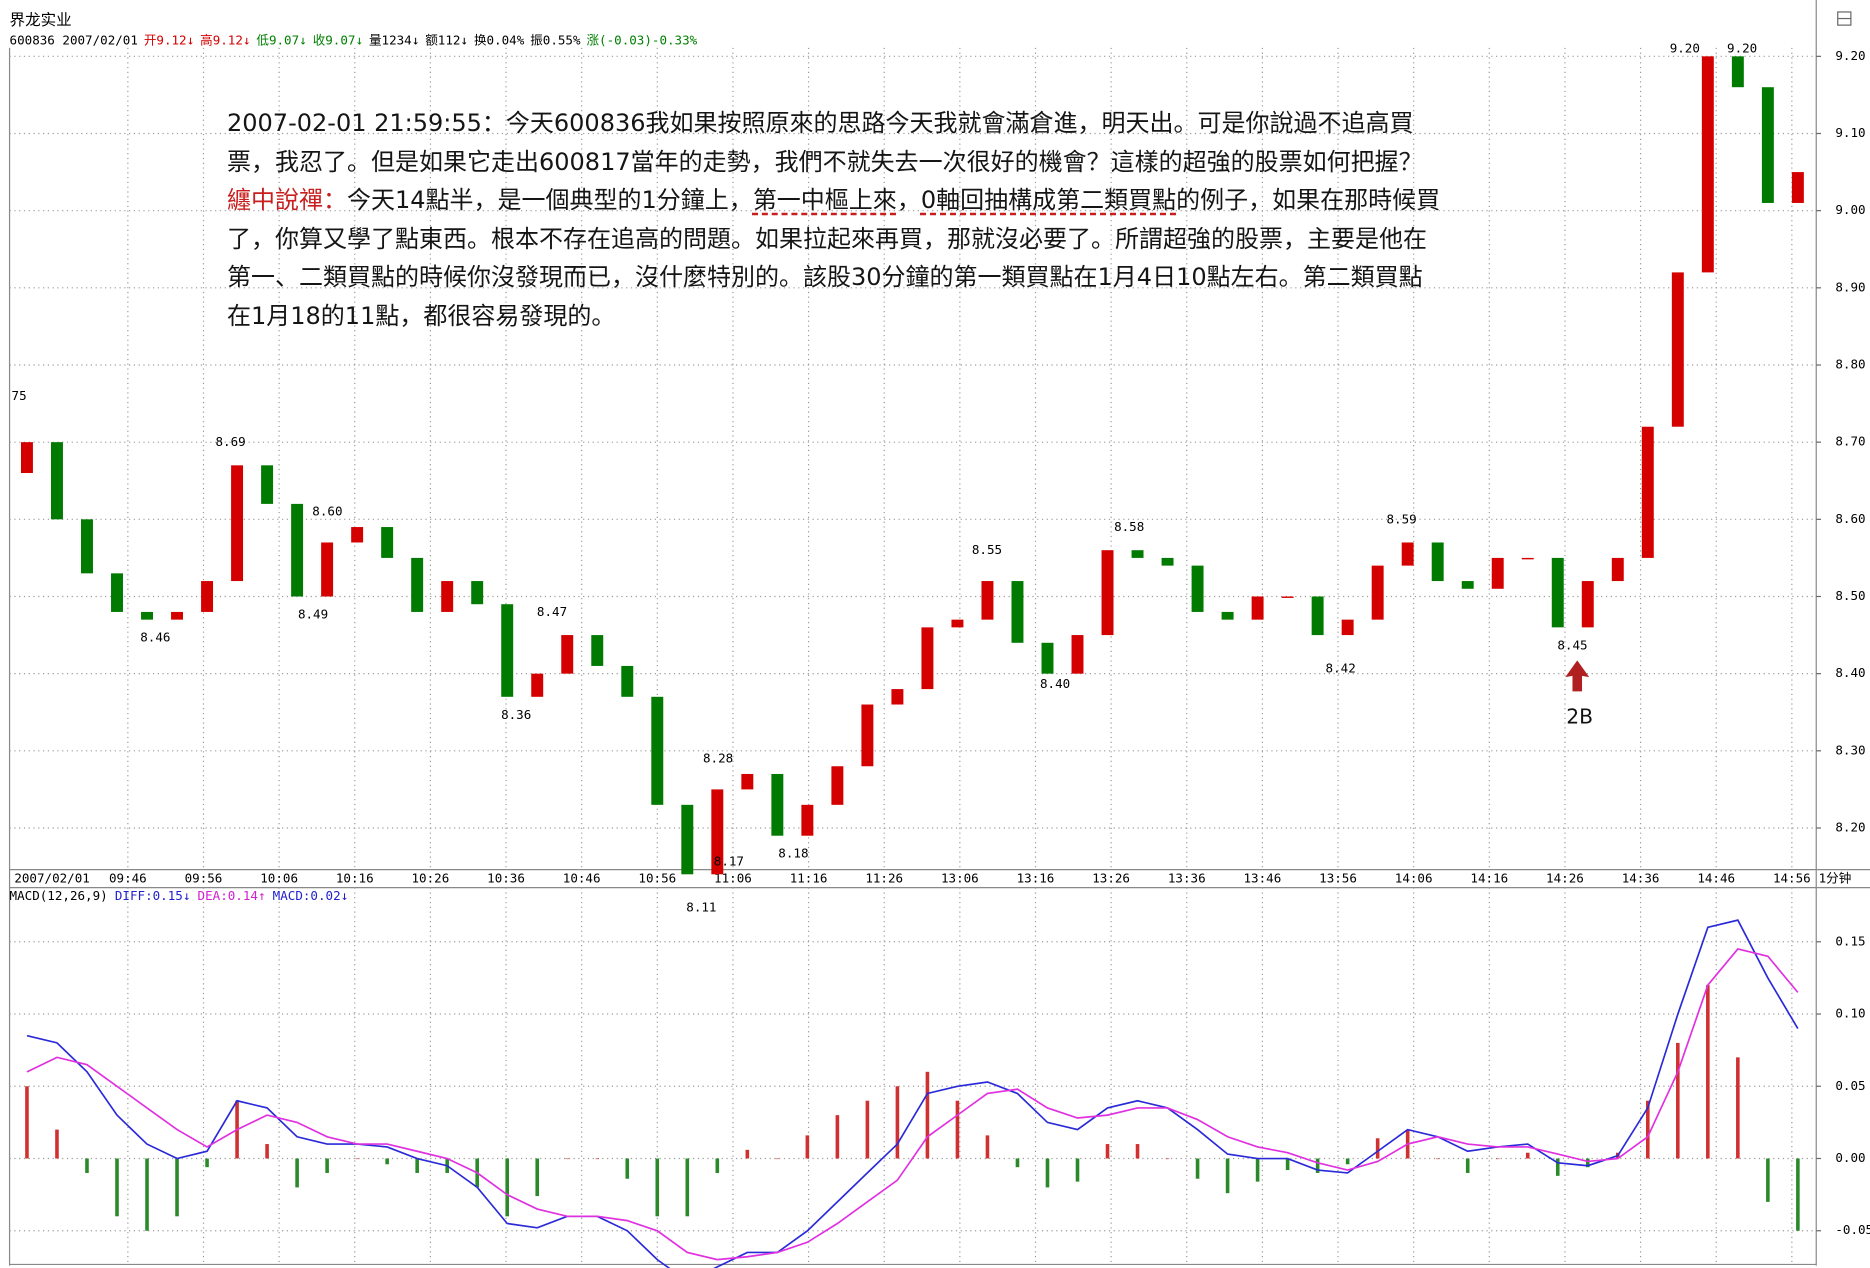  Describe the element at coordinates (287, 200) in the screenshot. I see `annotation-text: 纏中說禪：` at that location.